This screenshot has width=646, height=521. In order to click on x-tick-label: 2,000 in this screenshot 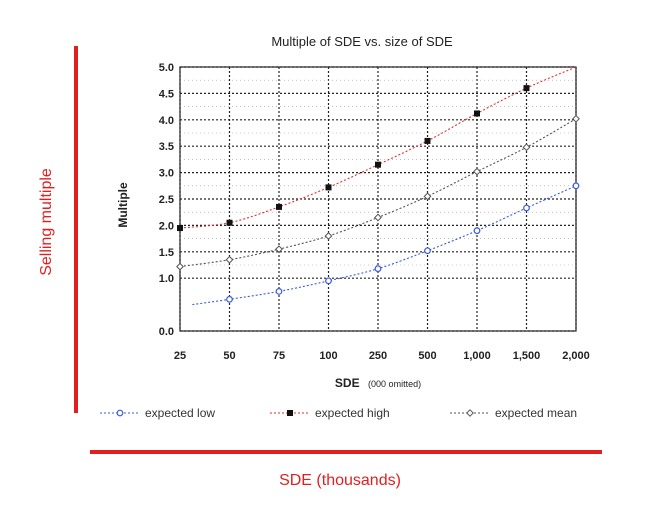, I will do `click(576, 356)`.